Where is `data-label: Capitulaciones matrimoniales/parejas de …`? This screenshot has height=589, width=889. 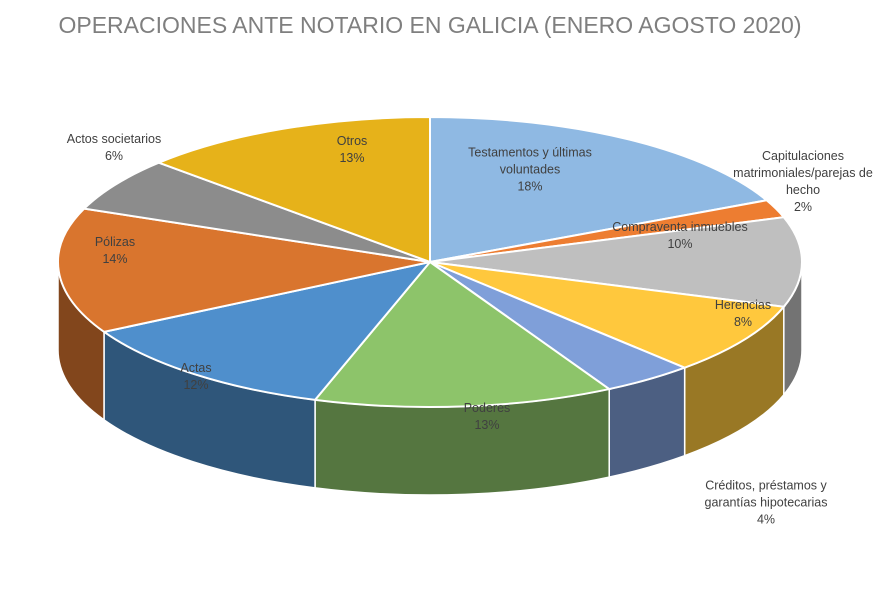
data-label: Capitulaciones matrimoniales/parejas de … is located at coordinates (803, 182).